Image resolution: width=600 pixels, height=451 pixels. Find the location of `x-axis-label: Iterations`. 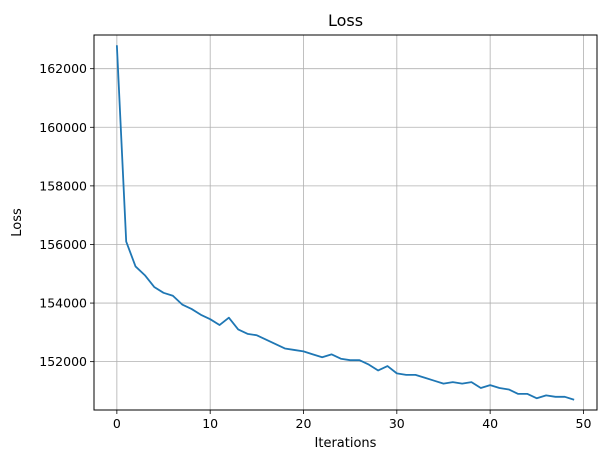

x-axis-label: Iterations is located at coordinates (346, 443).